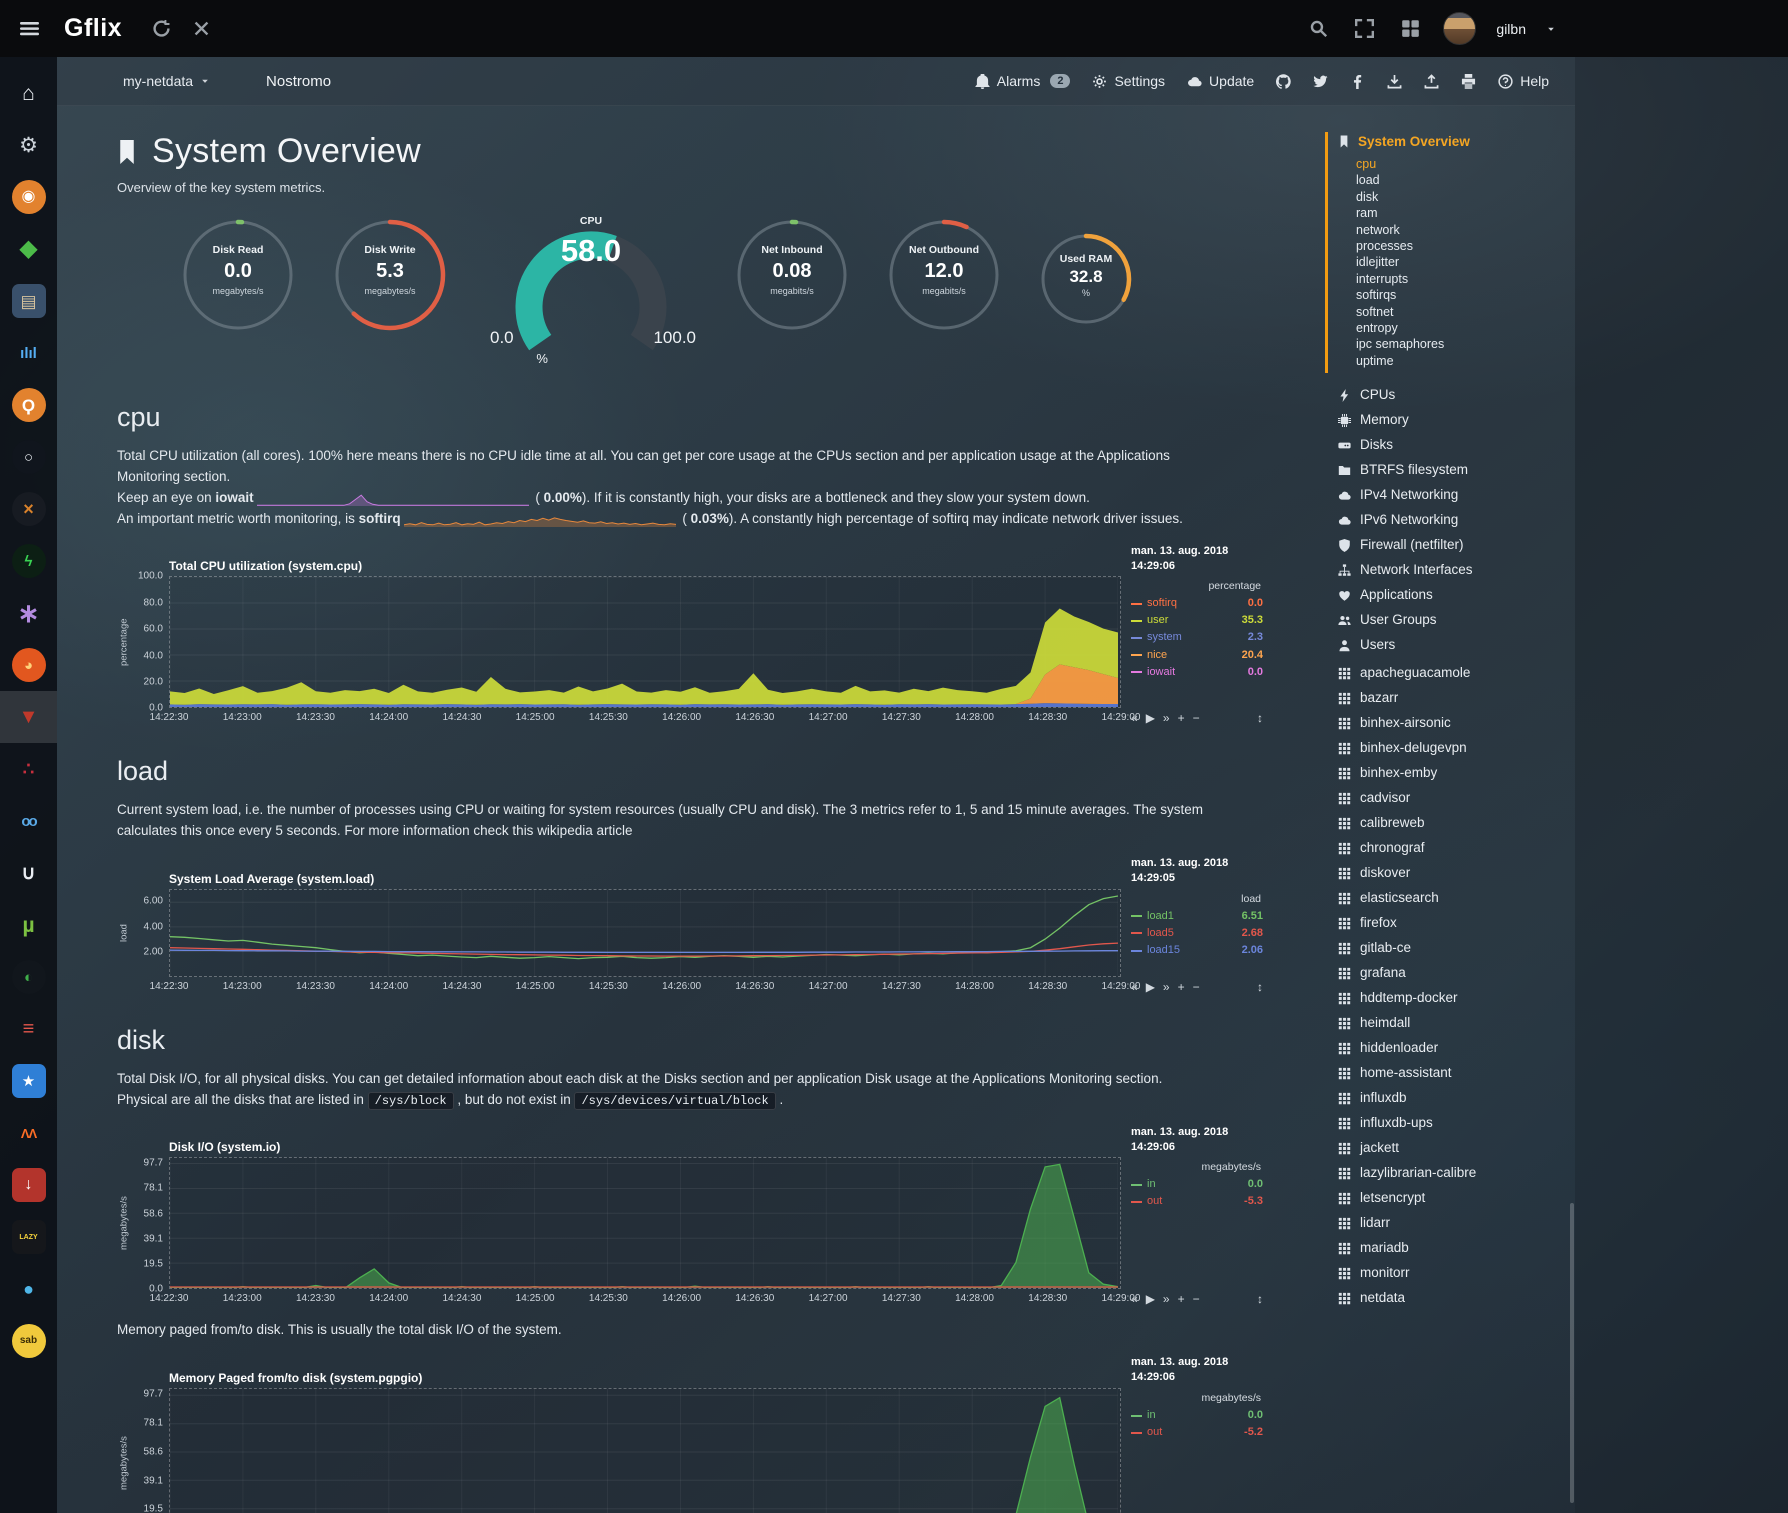 The height and width of the screenshot is (1513, 1788). Describe the element at coordinates (1456, 595) in the screenshot. I see `menu-item-applications: Applications` at that location.